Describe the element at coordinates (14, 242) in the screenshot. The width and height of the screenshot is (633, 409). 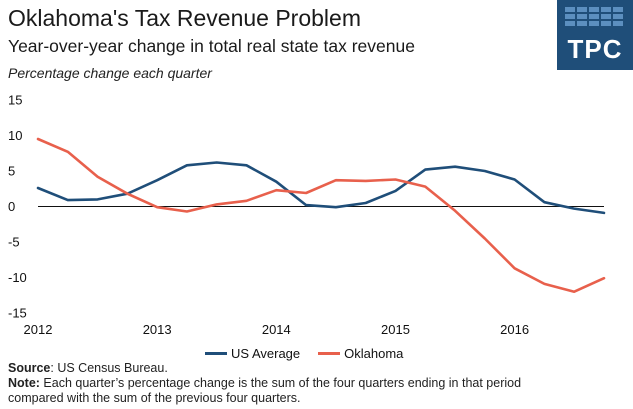
I see `y-tick-label: -5` at that location.